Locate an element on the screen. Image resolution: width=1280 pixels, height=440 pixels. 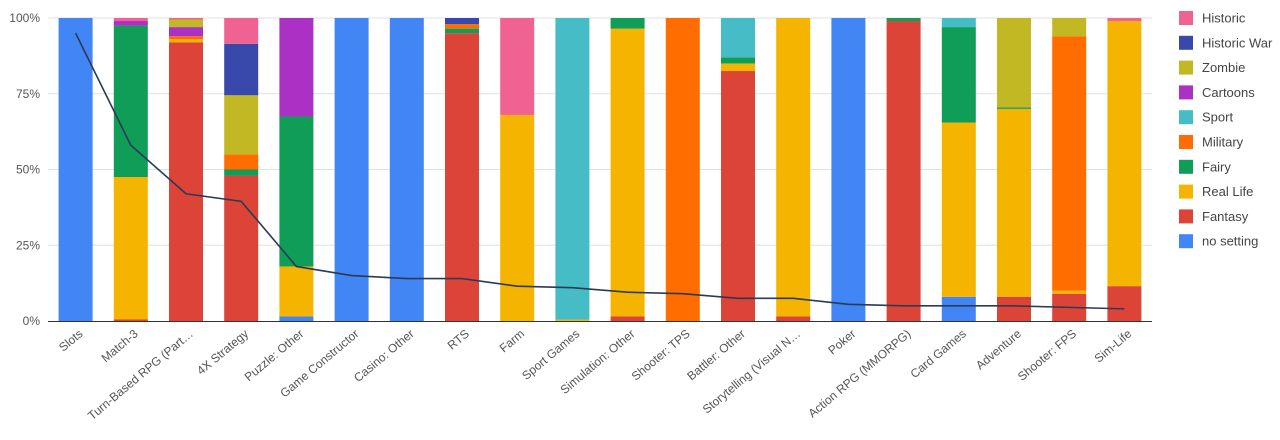
bar-group-poker is located at coordinates (848, 169).